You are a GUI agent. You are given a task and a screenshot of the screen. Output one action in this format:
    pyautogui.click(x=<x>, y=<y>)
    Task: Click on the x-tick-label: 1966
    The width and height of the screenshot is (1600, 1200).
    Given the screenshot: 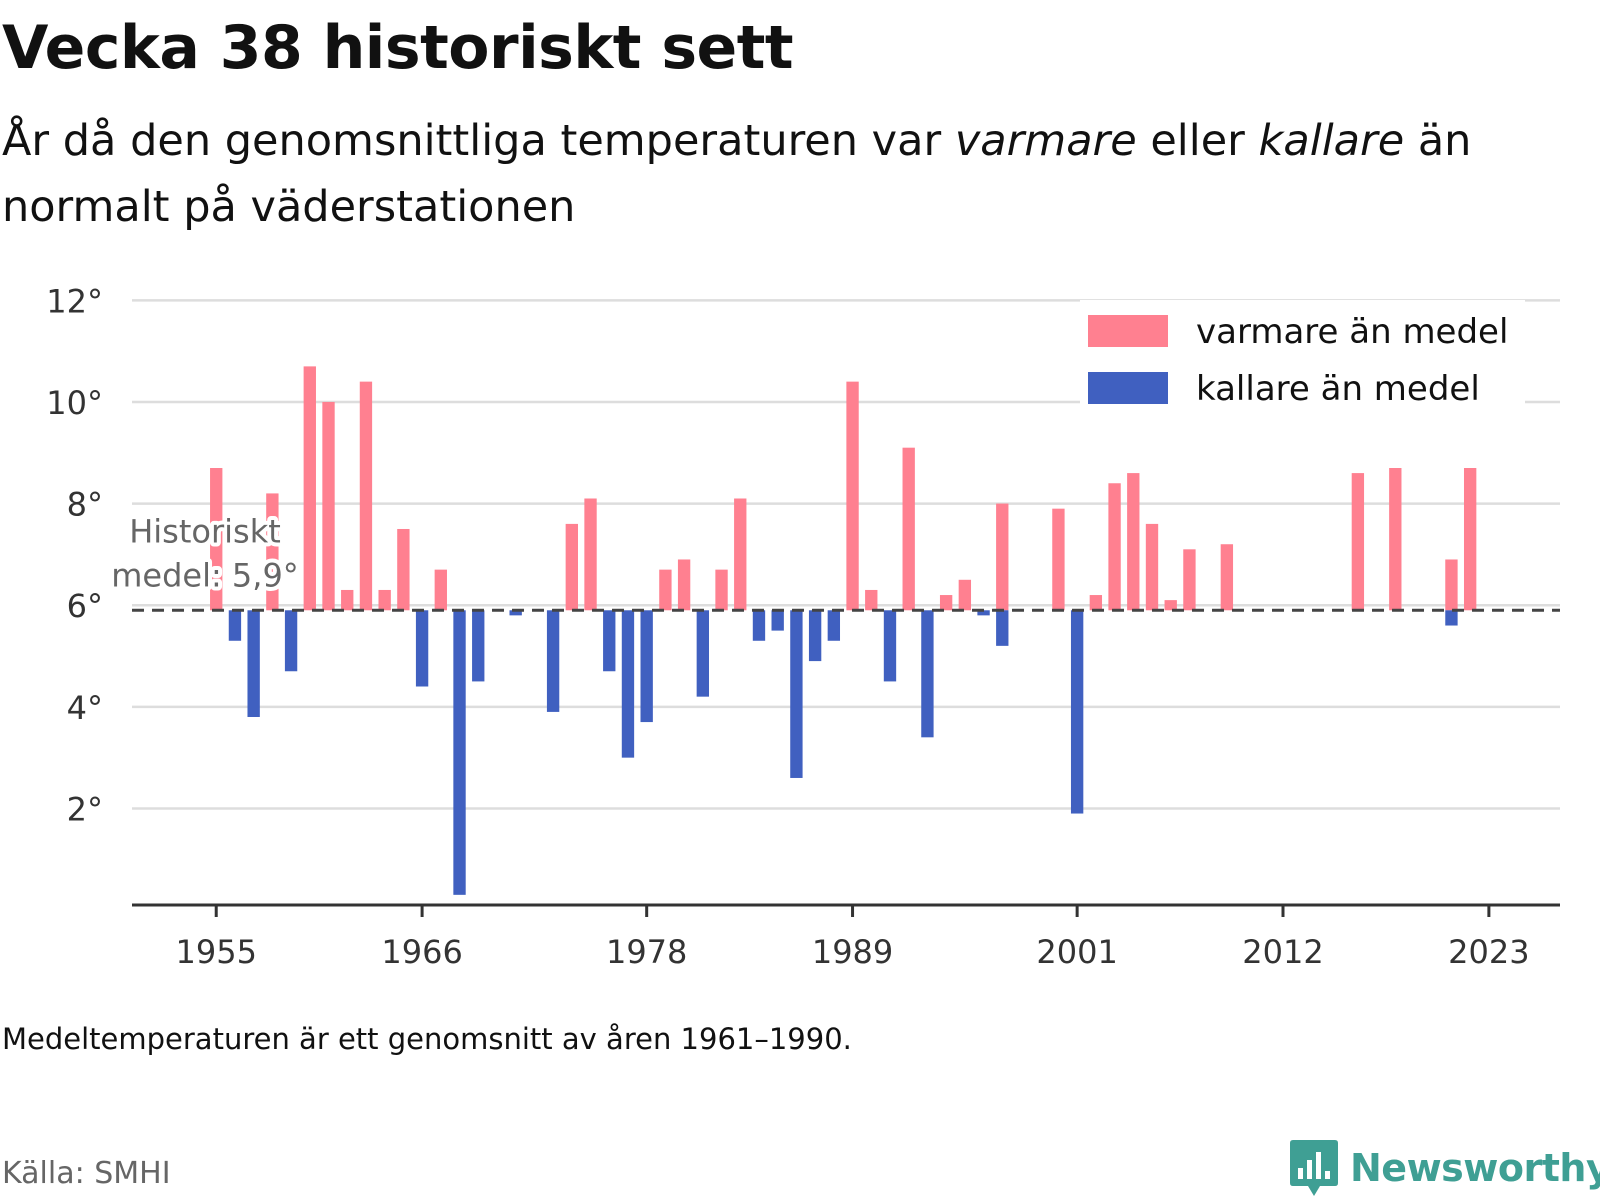 What is the action you would take?
    pyautogui.click(x=421, y=952)
    